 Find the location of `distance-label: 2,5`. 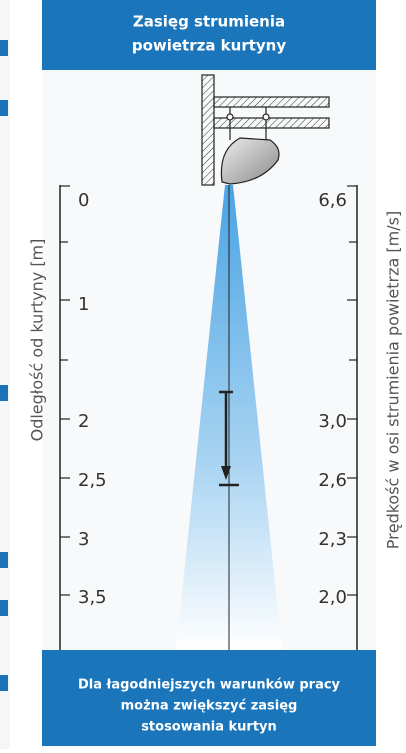

distance-label: 2,5 is located at coordinates (92, 480).